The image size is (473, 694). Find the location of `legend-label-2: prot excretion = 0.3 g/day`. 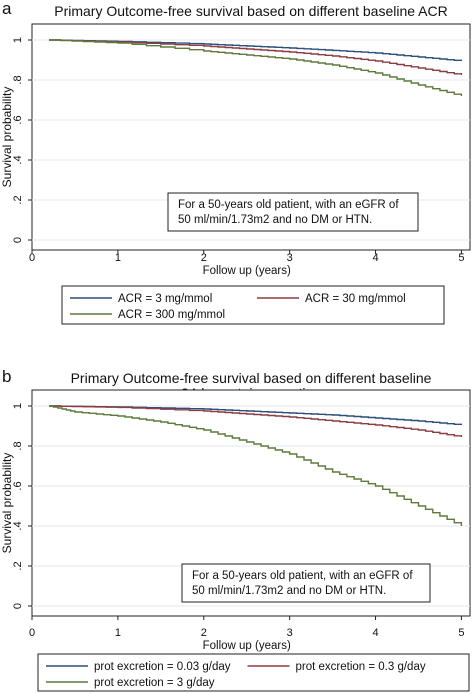

legend-label-2: prot excretion = 0.3 g/day is located at coordinates (361, 667).